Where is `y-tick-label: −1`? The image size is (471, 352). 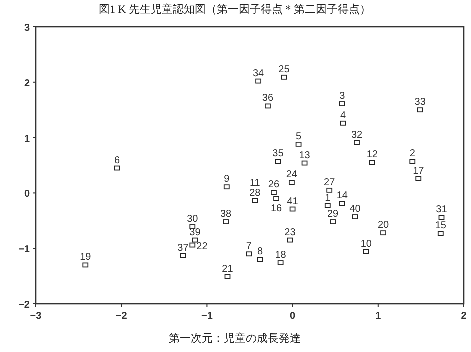 y-tick-label: −1 is located at coordinates (24, 250).